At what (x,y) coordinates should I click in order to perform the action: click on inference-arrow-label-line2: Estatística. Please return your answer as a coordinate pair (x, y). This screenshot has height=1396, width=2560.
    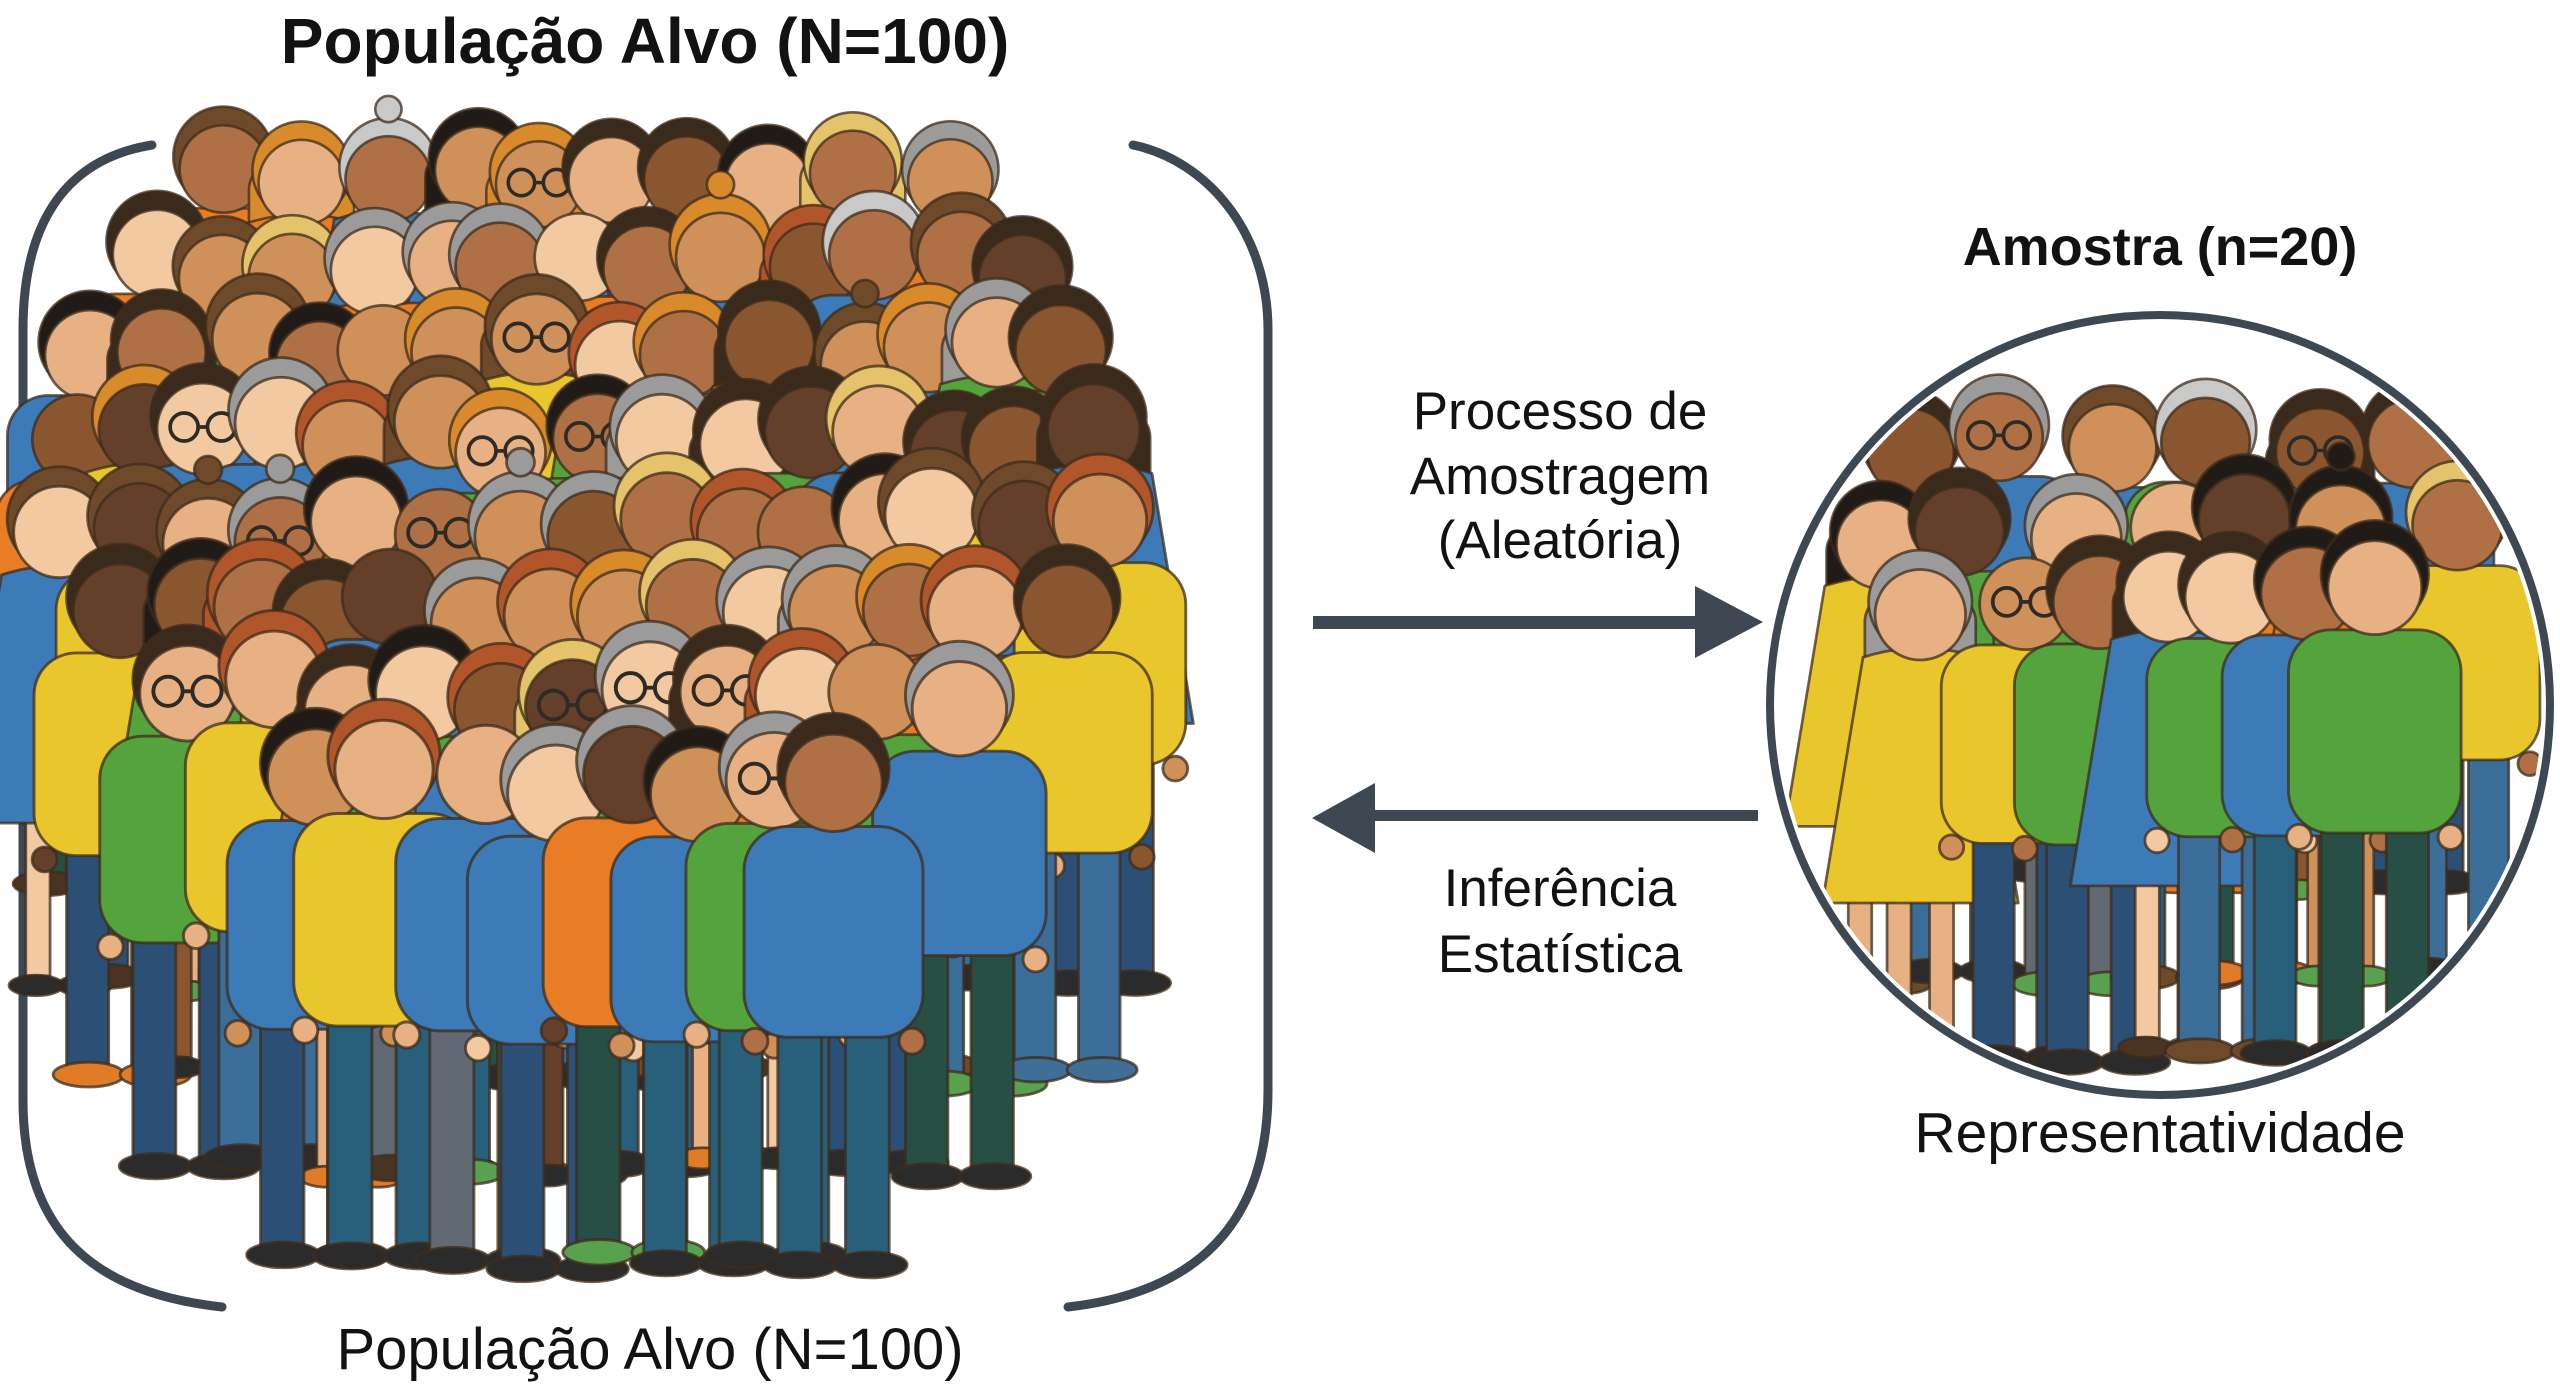
    Looking at the image, I should click on (1560, 955).